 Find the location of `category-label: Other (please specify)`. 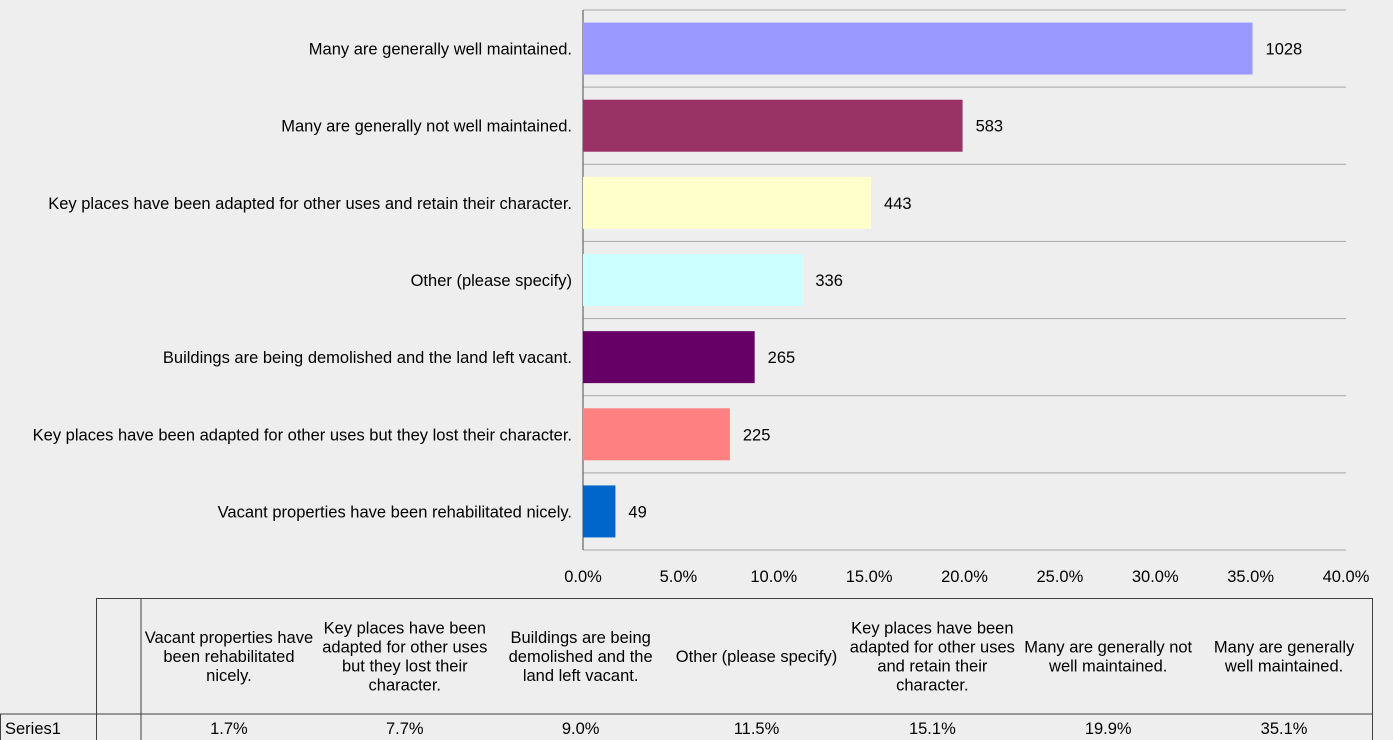

category-label: Other (please specify) is located at coordinates (491, 281).